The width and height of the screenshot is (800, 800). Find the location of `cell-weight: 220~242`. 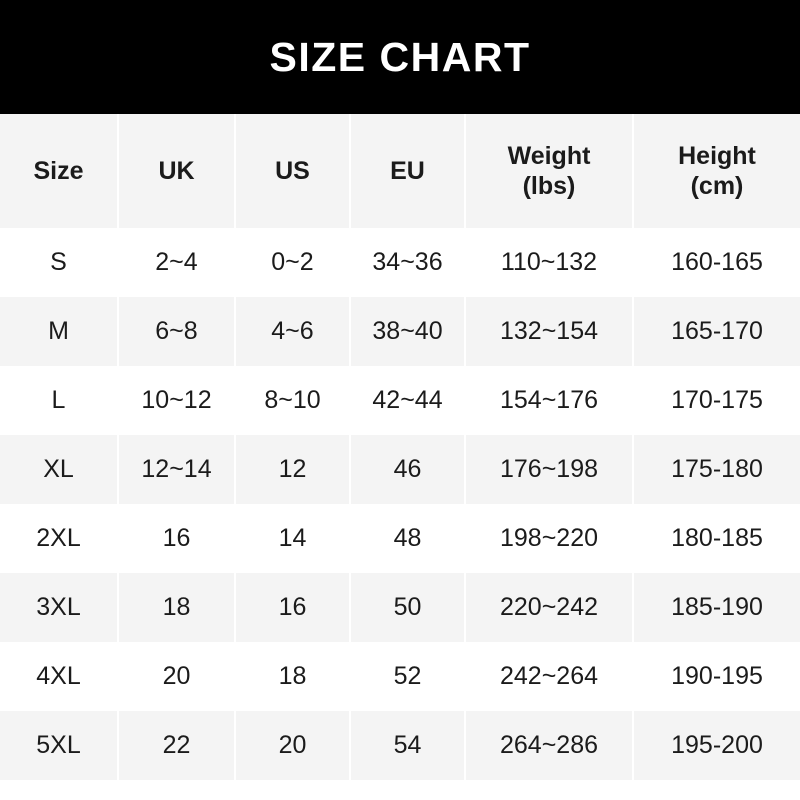

cell-weight: 220~242 is located at coordinates (549, 607).